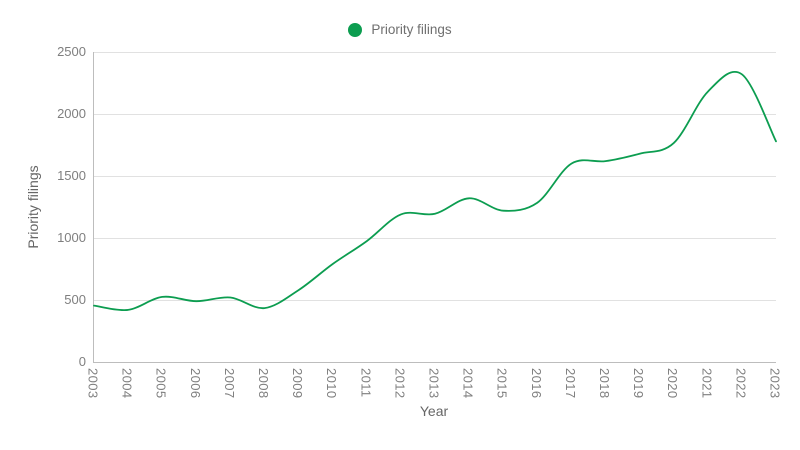 This screenshot has height=450, width=800. What do you see at coordinates (195, 383) in the screenshot?
I see `x-tick-label-2006: 2006` at bounding box center [195, 383].